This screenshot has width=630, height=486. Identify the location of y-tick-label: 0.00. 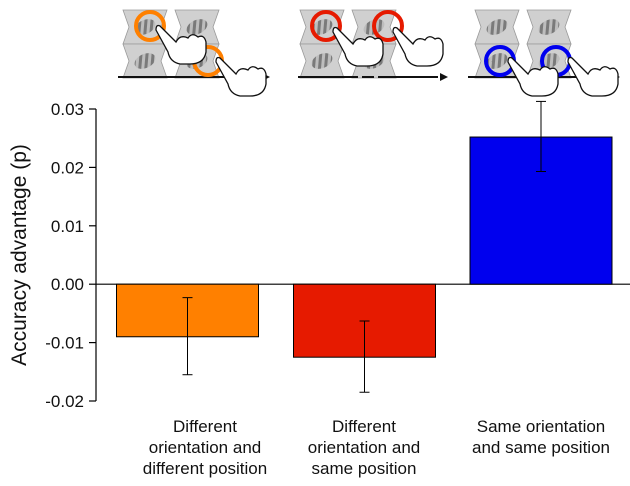
(67, 284).